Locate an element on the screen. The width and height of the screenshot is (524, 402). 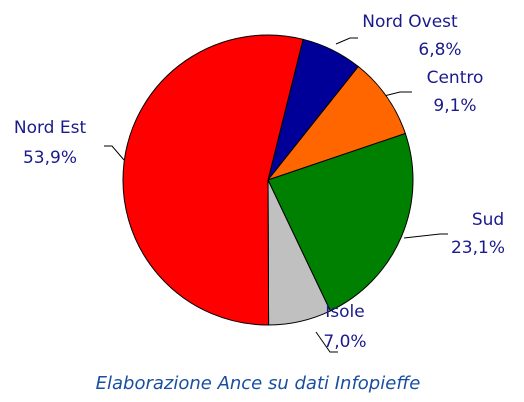
slice-label: Nord Est is located at coordinates (50, 128).